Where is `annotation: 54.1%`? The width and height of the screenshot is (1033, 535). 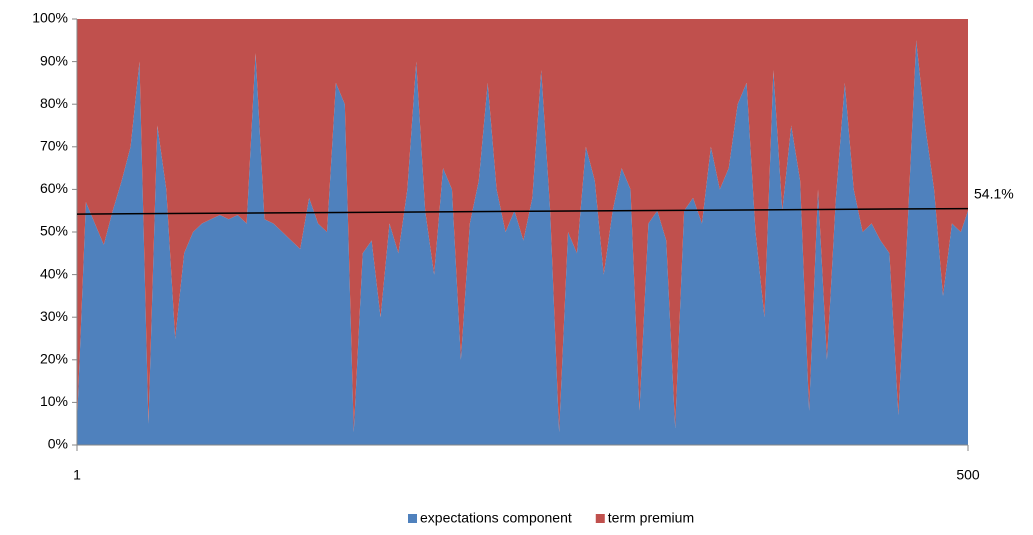
annotation: 54.1% is located at coordinates (994, 193).